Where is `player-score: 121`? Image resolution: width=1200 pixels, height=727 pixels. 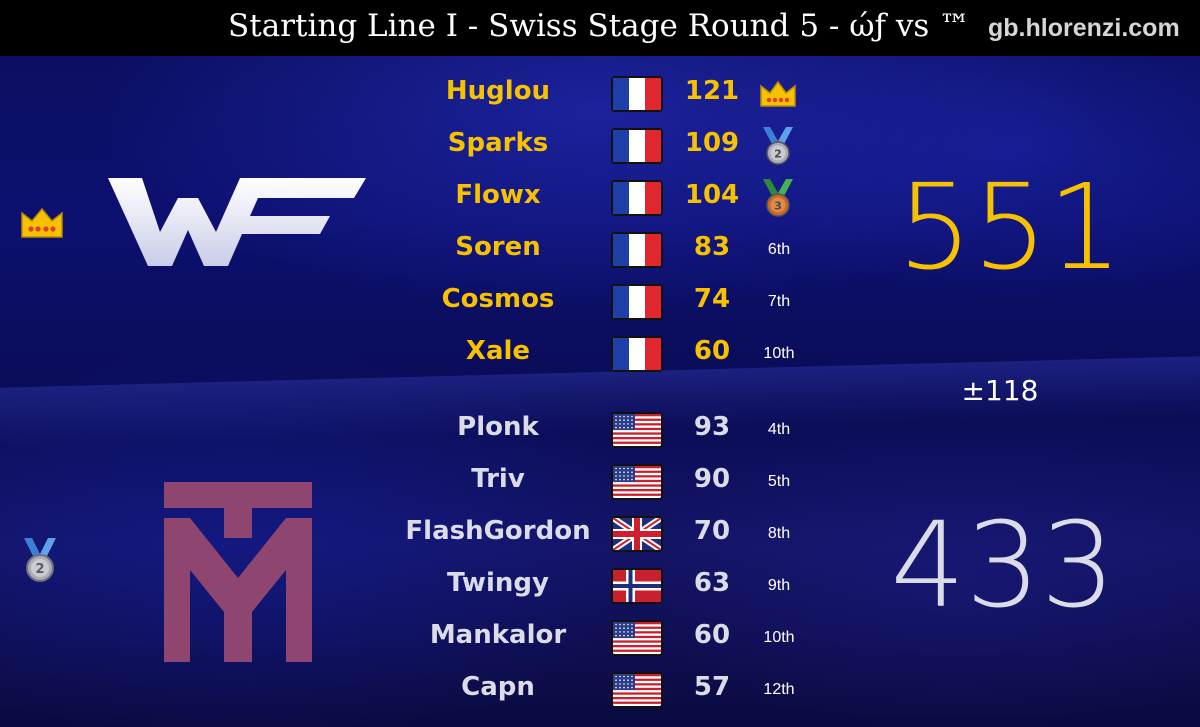
player-score: 121 is located at coordinates (712, 91).